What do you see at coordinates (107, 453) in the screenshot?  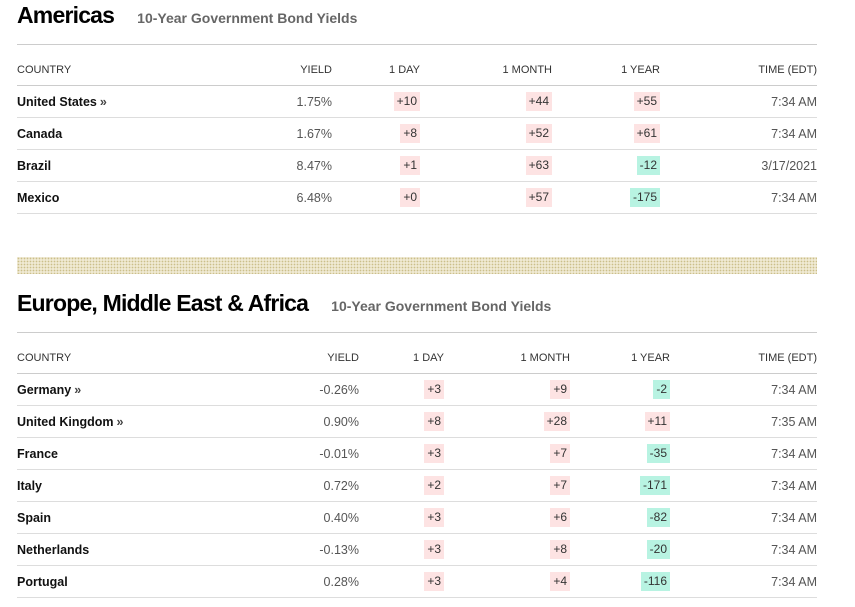 I see `country-cell: France` at bounding box center [107, 453].